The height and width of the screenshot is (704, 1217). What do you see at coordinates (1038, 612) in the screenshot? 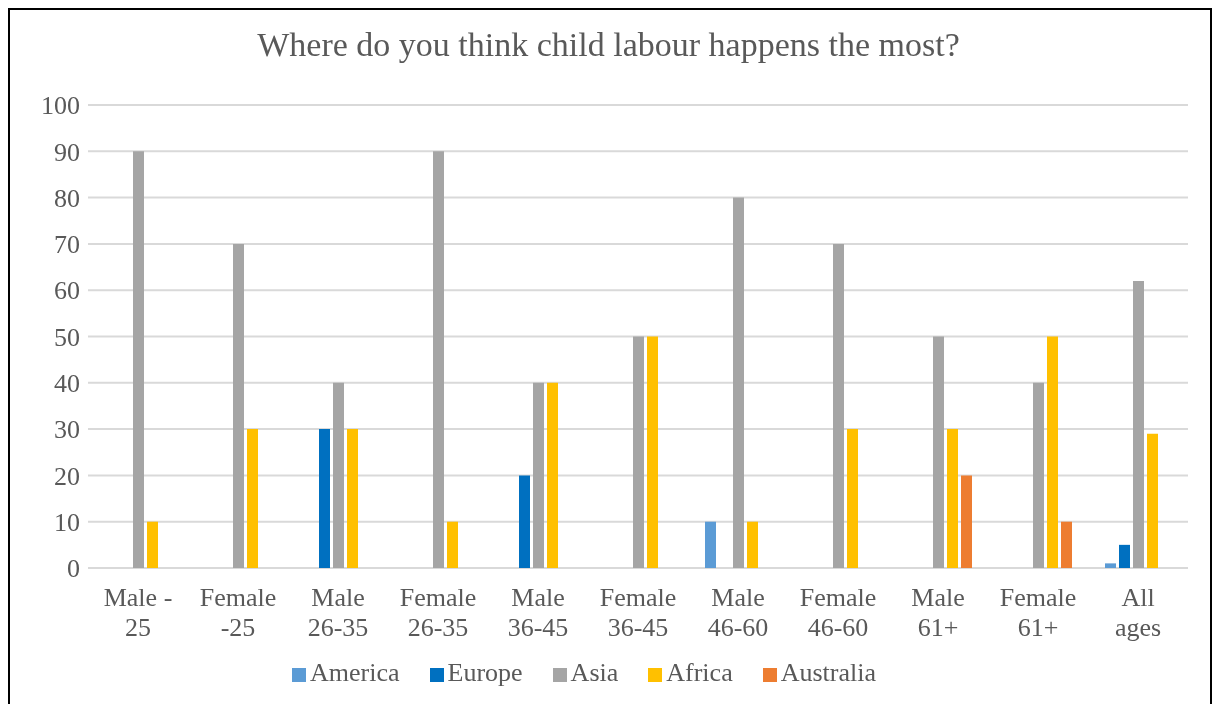
I see `x-tick-label: Female 61+` at bounding box center [1038, 612].